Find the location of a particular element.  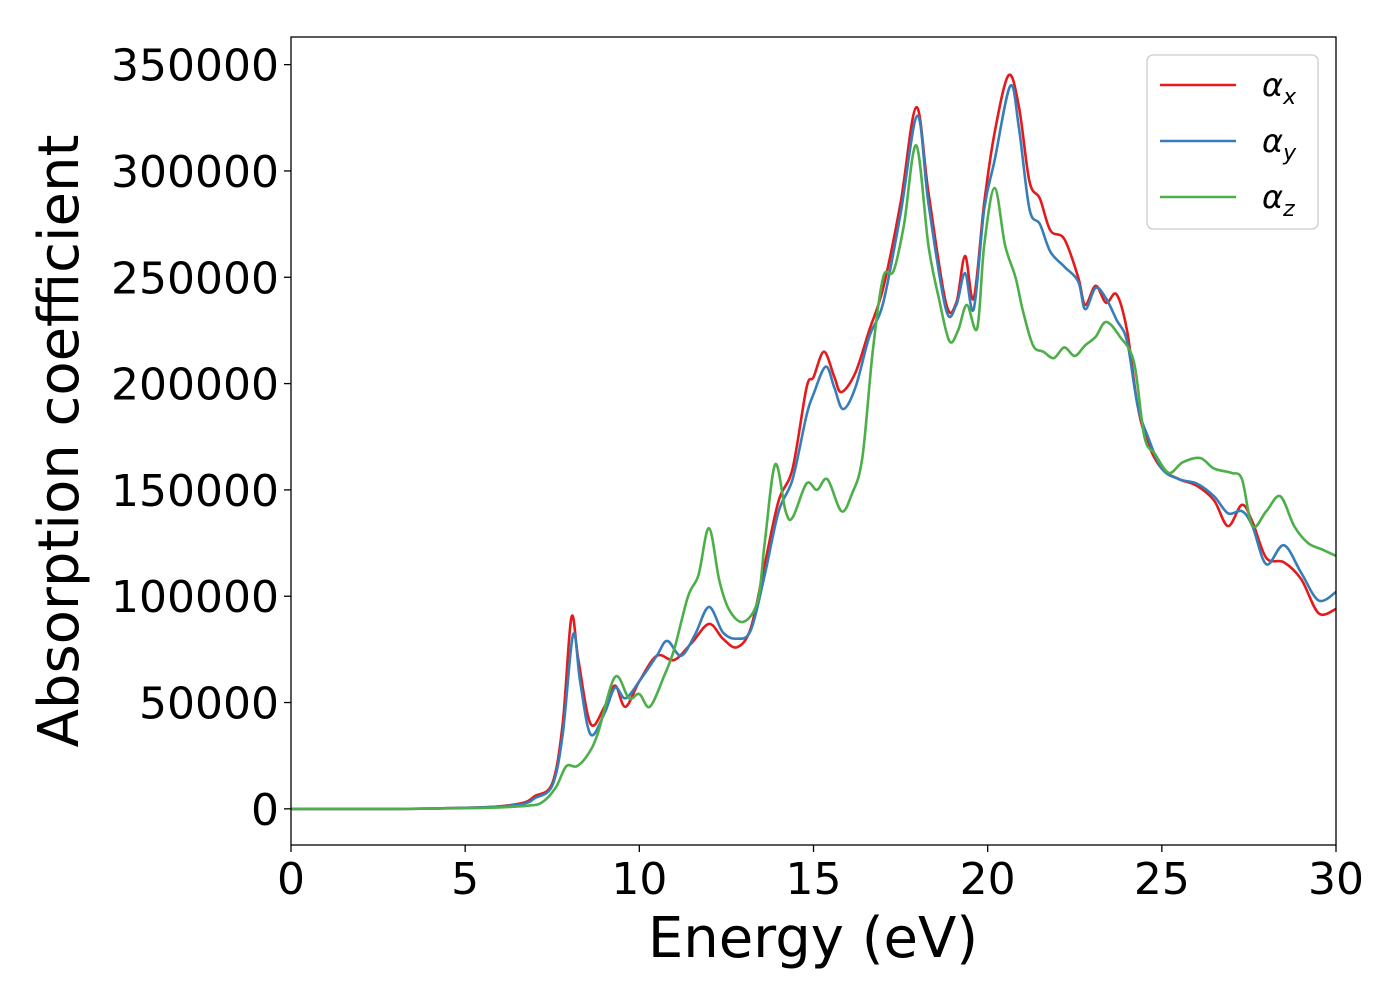

legend-label-y: αy is located at coordinates (1279, 144).